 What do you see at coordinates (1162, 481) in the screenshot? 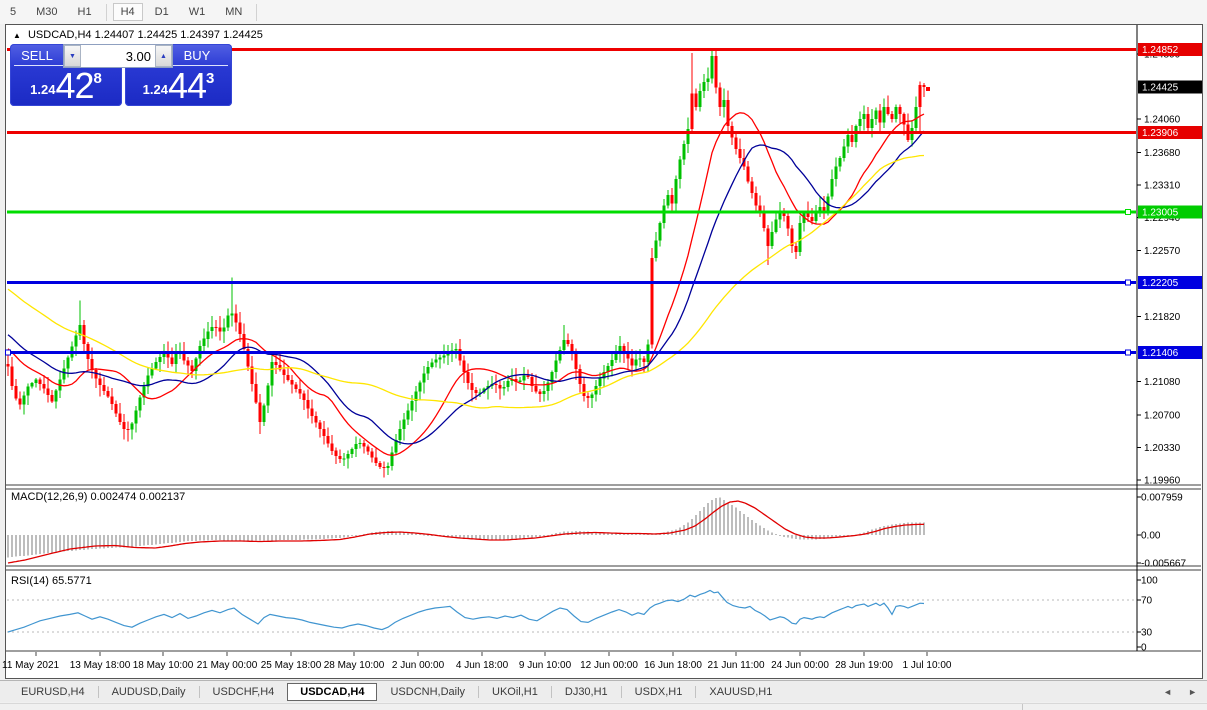
I see `price-tick-label: 1.19960` at bounding box center [1162, 481].